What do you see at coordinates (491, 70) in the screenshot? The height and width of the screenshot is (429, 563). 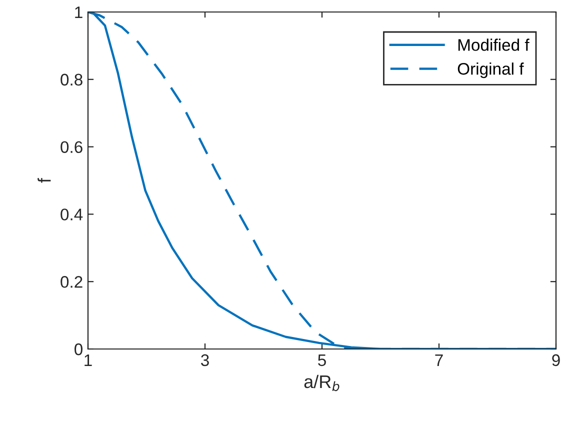 I see `legend-label: Original f` at bounding box center [491, 70].